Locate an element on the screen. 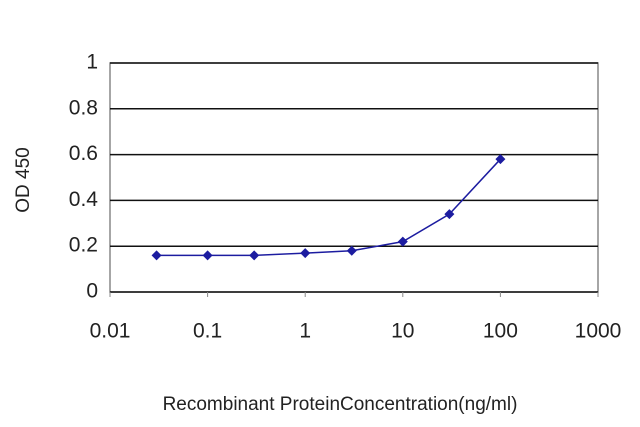  x-tick-label: 100 is located at coordinates (500, 331).